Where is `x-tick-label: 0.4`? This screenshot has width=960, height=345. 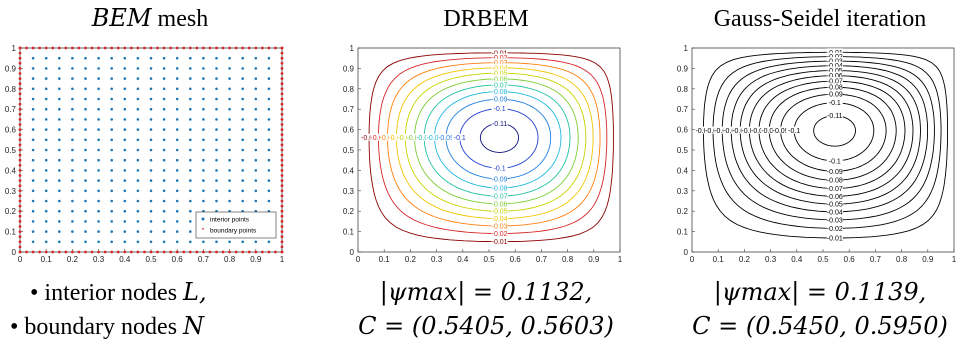 x-tick-label: 0.4 is located at coordinates (463, 259).